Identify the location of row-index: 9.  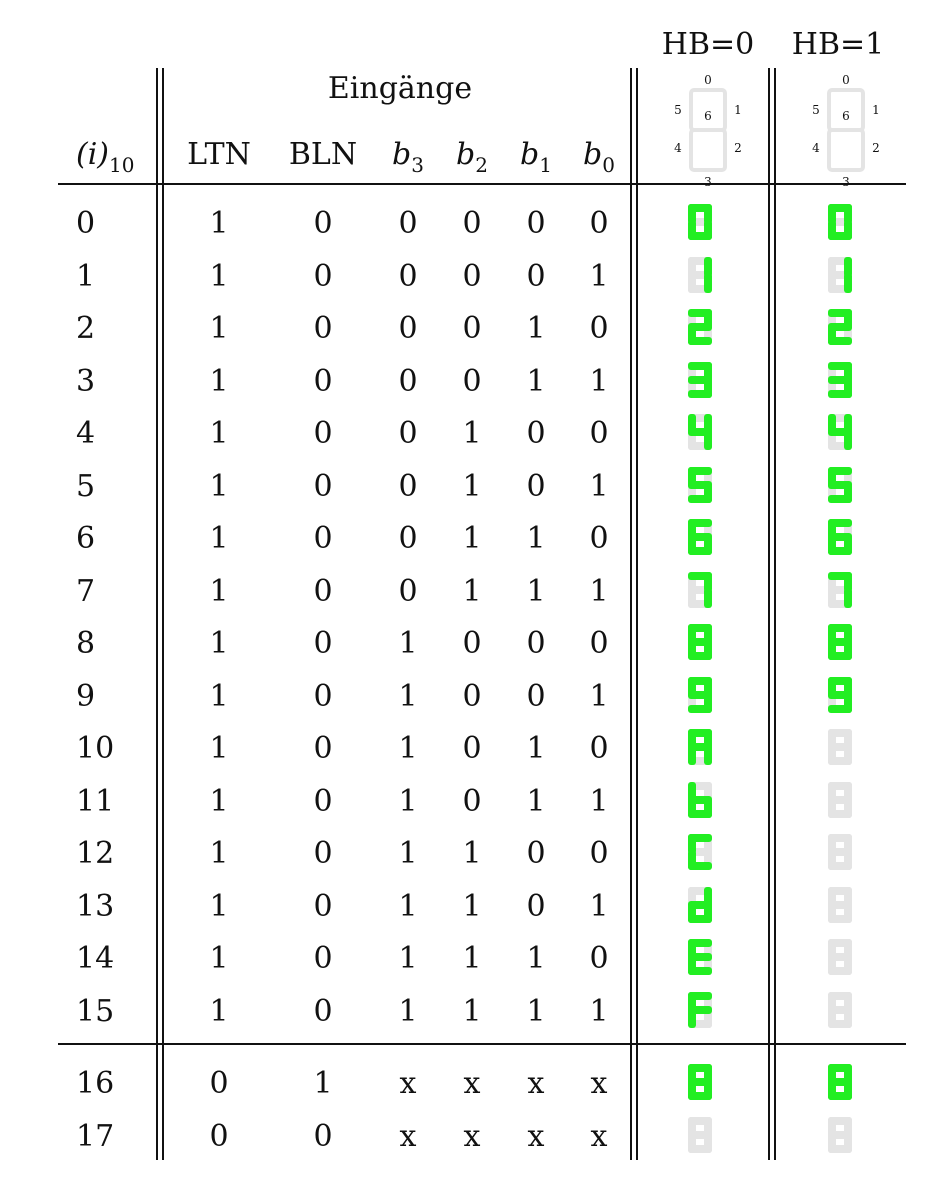
(86, 696).